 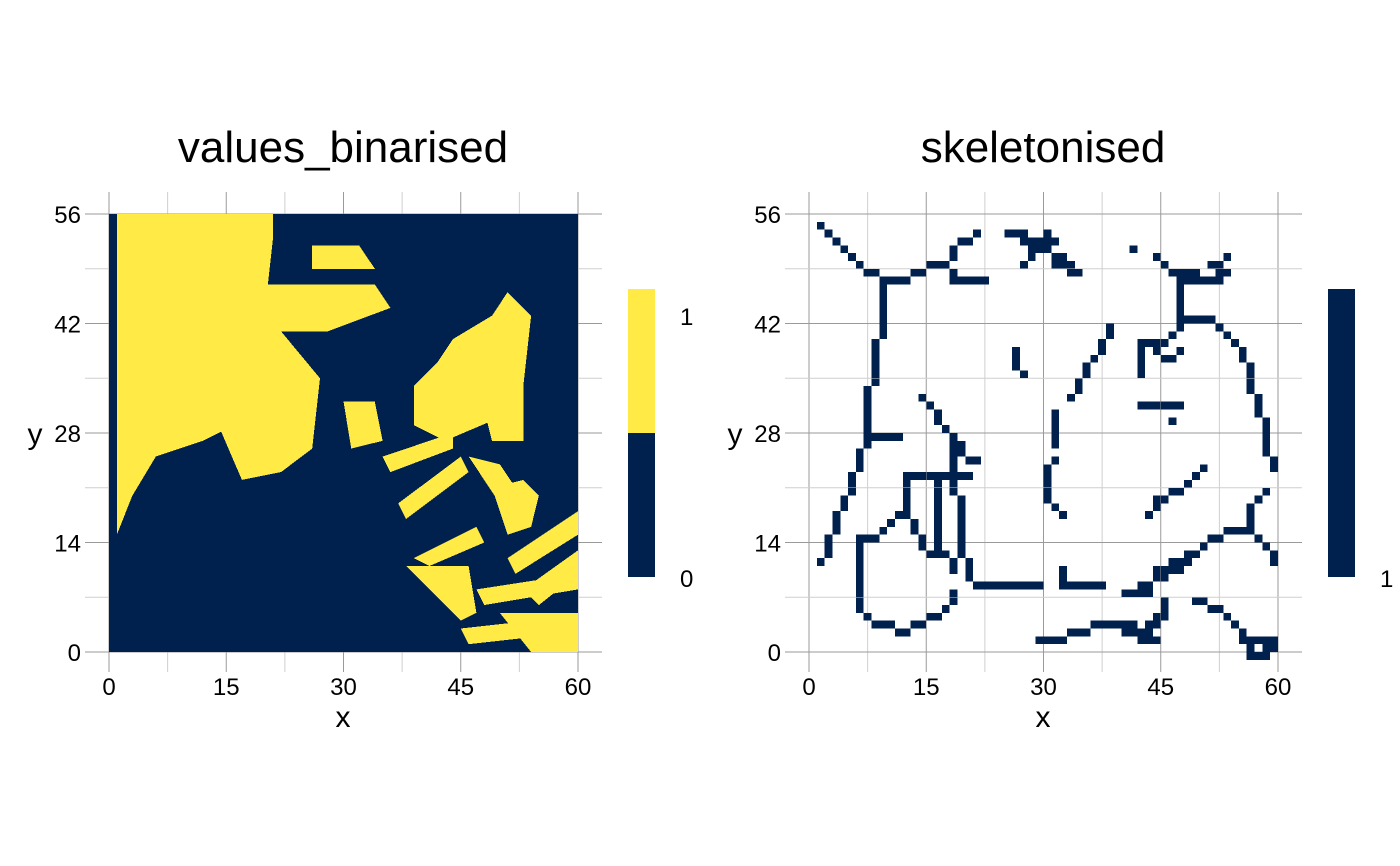 I want to click on right-legend-label-1: 1, so click(x=1386, y=579).